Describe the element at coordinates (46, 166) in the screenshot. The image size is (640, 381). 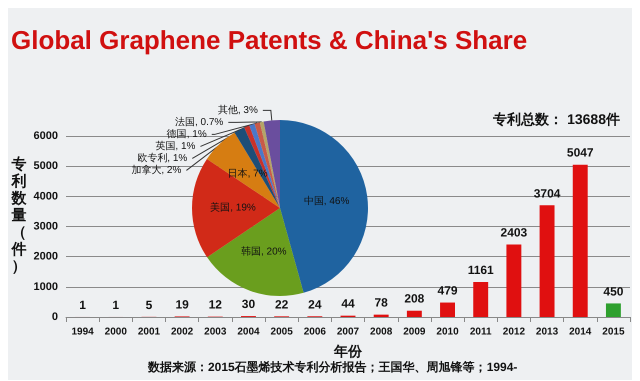
I see `y-tick-label: 5000` at that location.